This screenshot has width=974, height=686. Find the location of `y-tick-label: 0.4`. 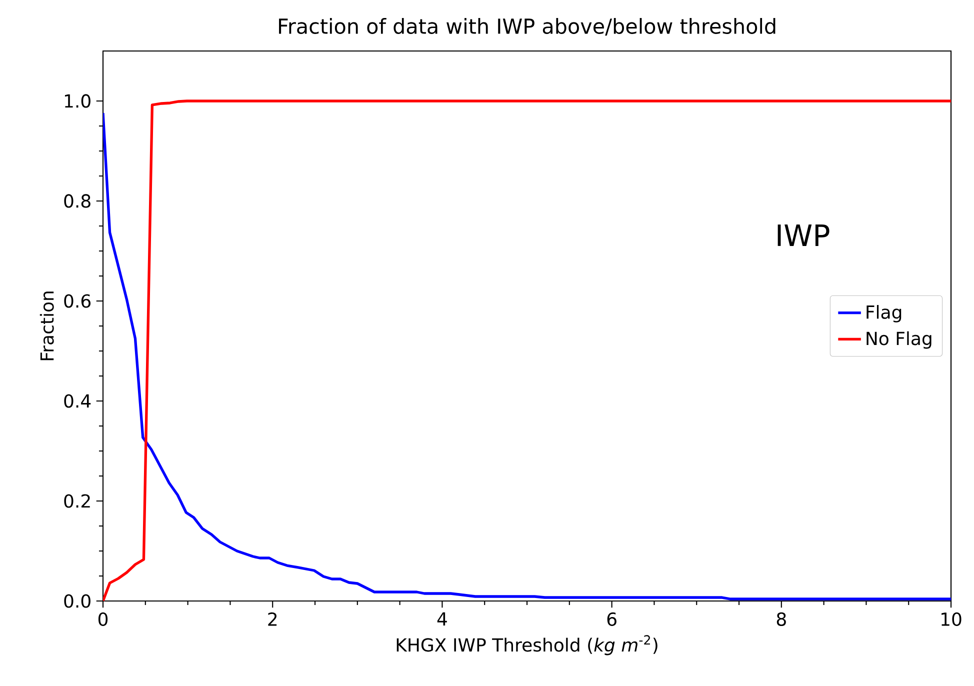

y-tick-label: 0.4 is located at coordinates (77, 401).